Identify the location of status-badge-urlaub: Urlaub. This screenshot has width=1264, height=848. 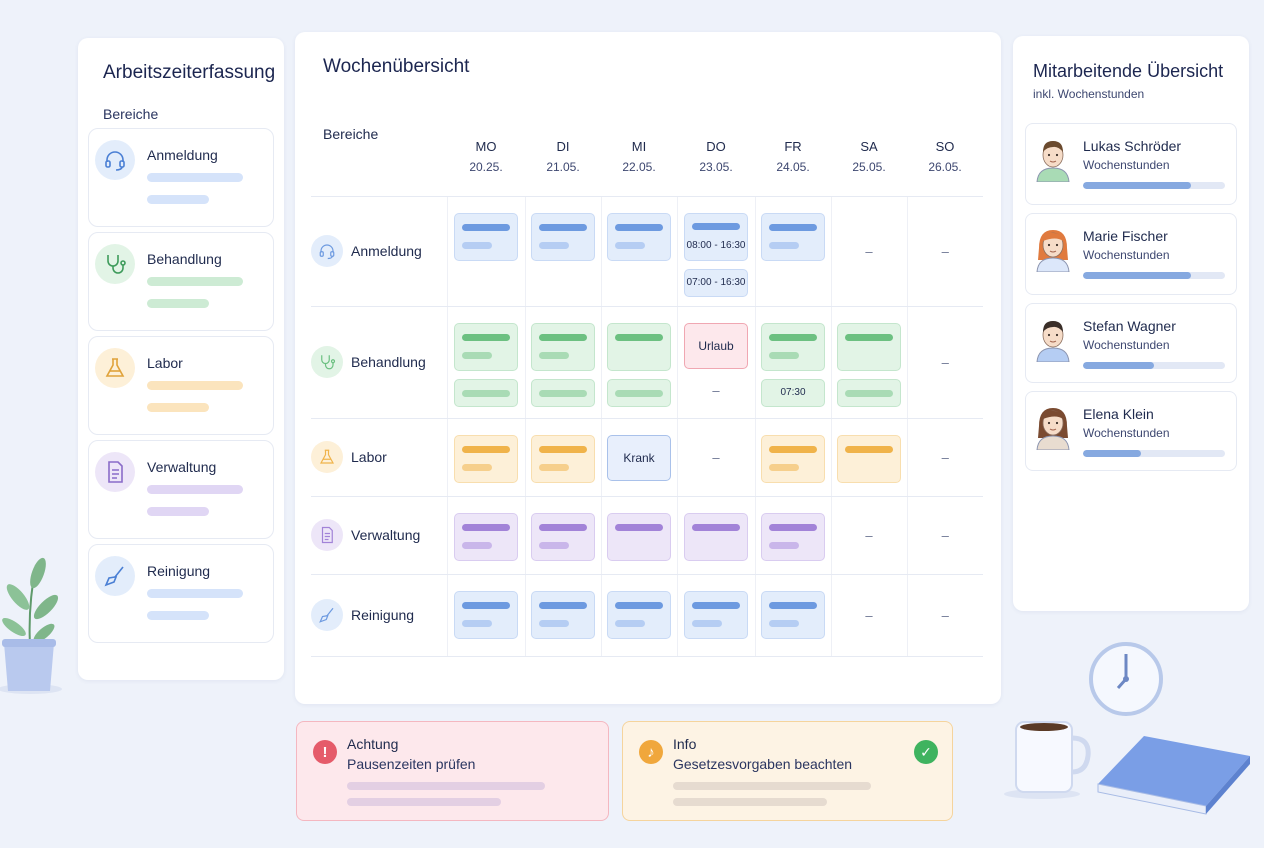
(716, 345).